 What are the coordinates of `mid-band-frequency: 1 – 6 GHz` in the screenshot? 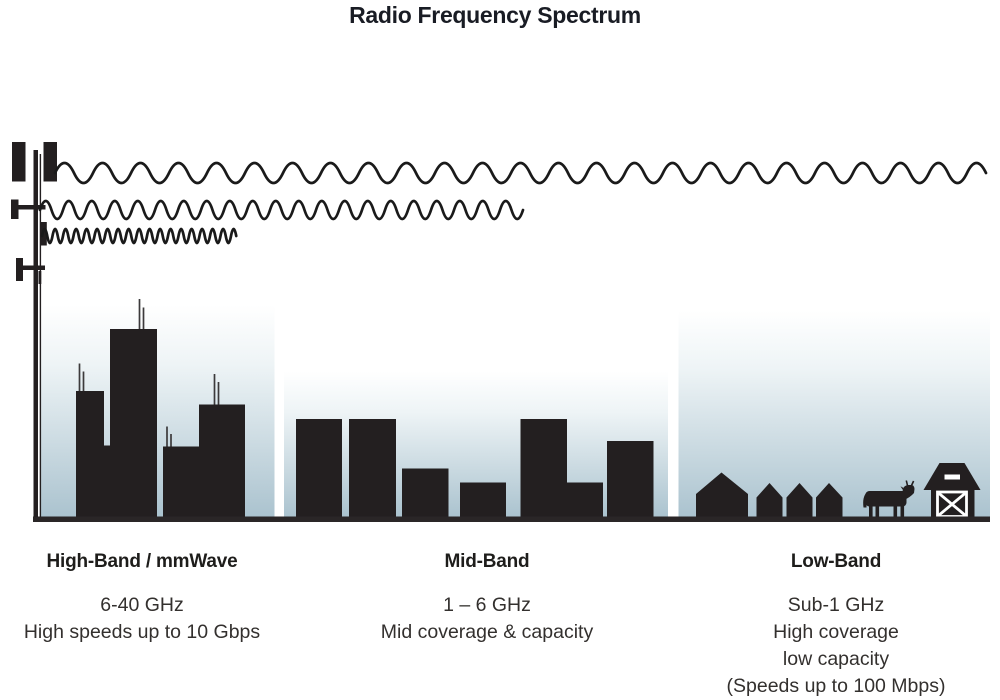 It's located at (487, 605).